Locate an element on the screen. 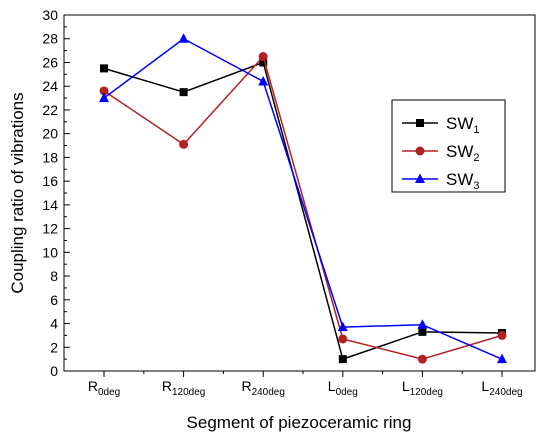 The image size is (550, 437). x-axis-title: Segment of piezoceramic ring is located at coordinates (299, 422).